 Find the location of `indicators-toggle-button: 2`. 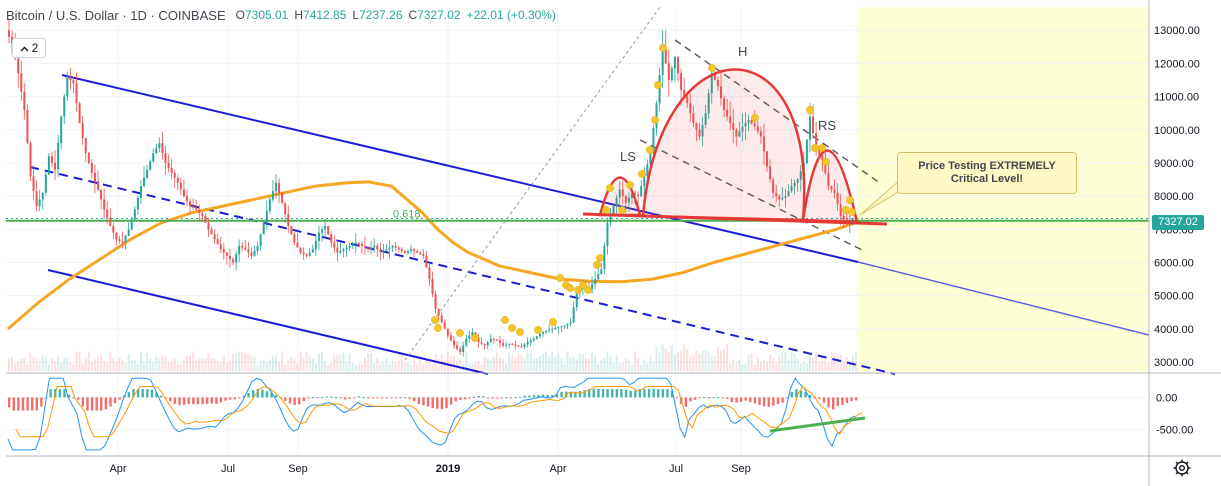

indicators-toggle-button: 2 is located at coordinates (29, 48).